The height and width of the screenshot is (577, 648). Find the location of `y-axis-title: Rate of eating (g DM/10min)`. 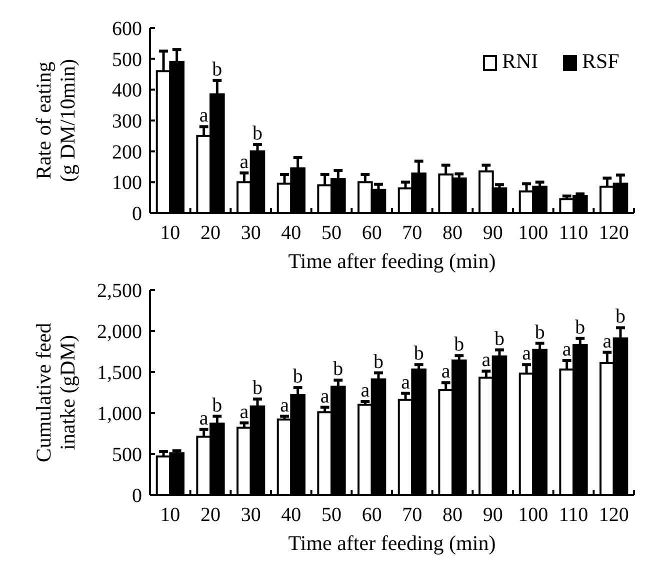

y-axis-title: Rate of eating (g DM/10min) is located at coordinates (55, 120).